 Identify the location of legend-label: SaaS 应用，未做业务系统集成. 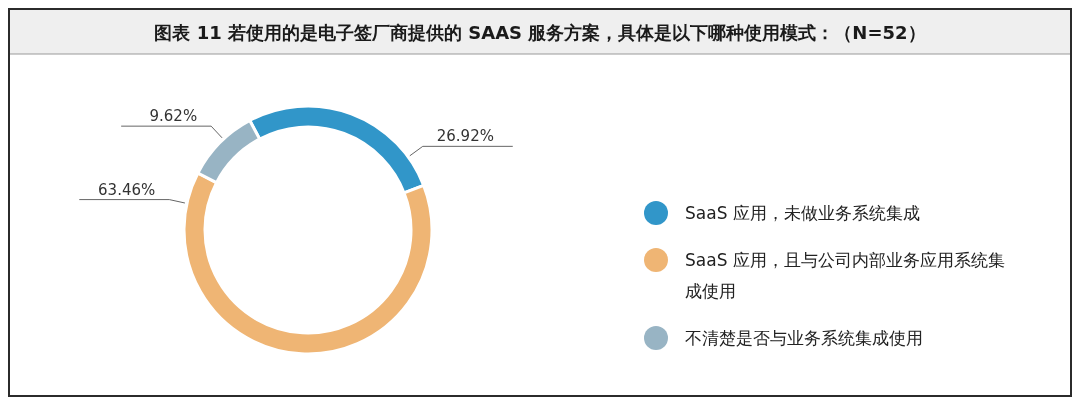
(802, 213).